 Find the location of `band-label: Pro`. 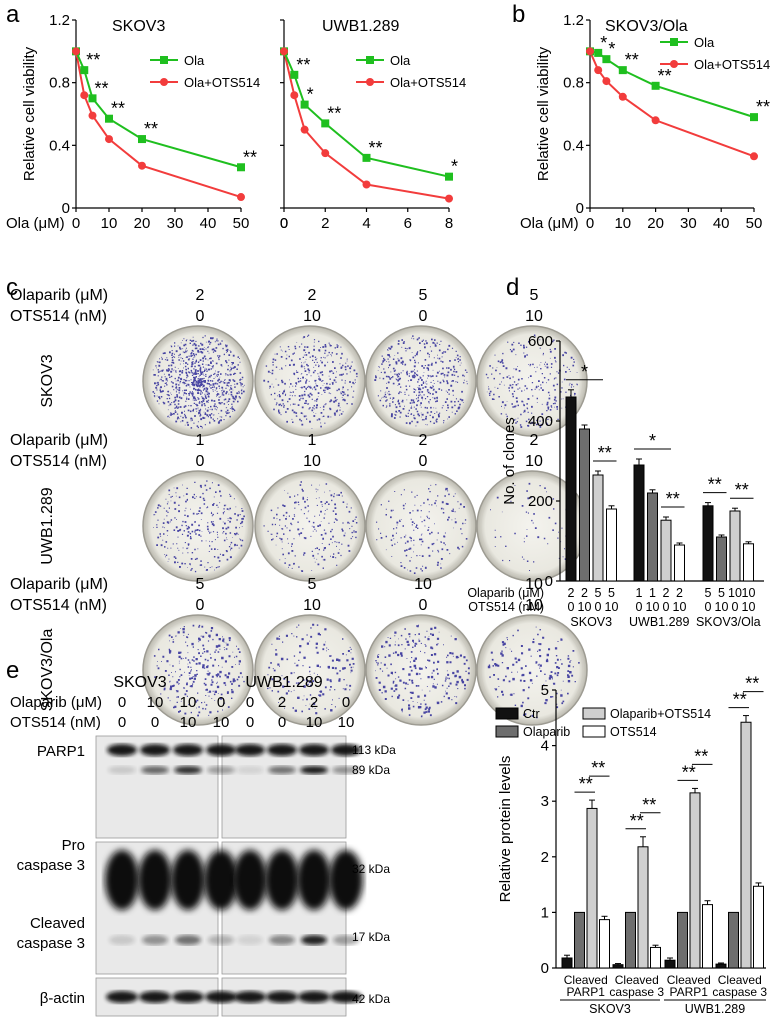

band-label: Pro is located at coordinates (73, 845).